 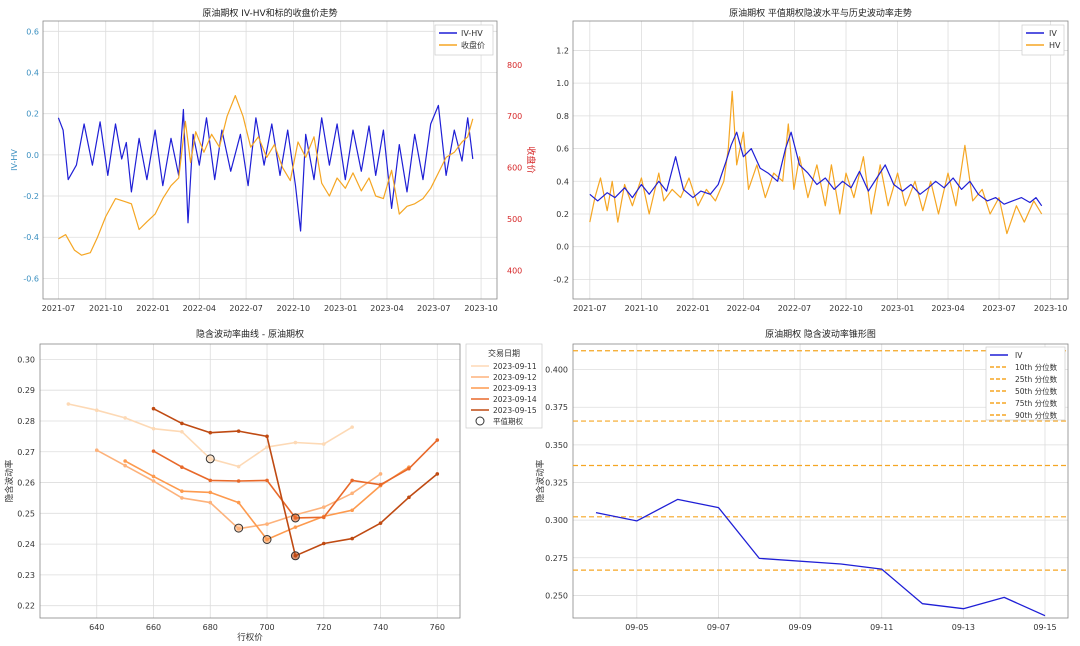 What do you see at coordinates (514, 219) in the screenshot?
I see `y2-tick-label: 500` at bounding box center [514, 219].